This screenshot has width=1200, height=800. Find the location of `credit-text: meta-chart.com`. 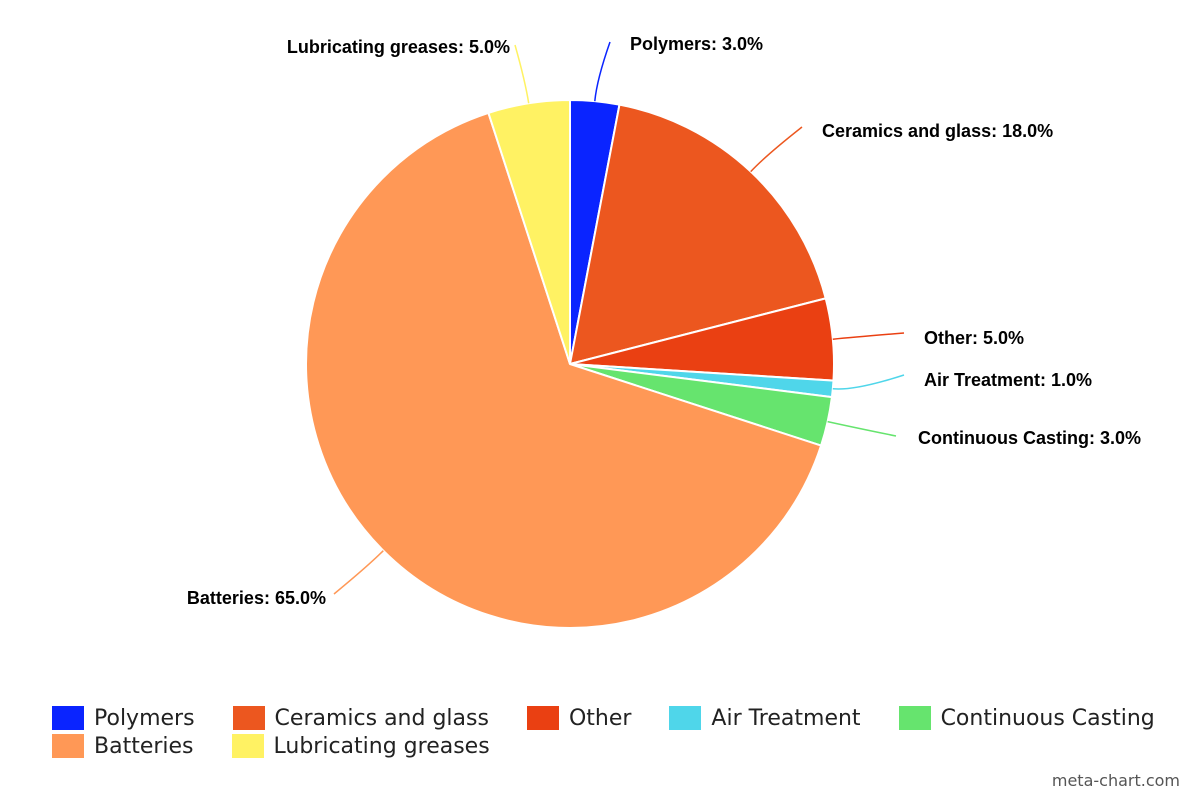

credit-text: meta-chart.com is located at coordinates (1115, 780).